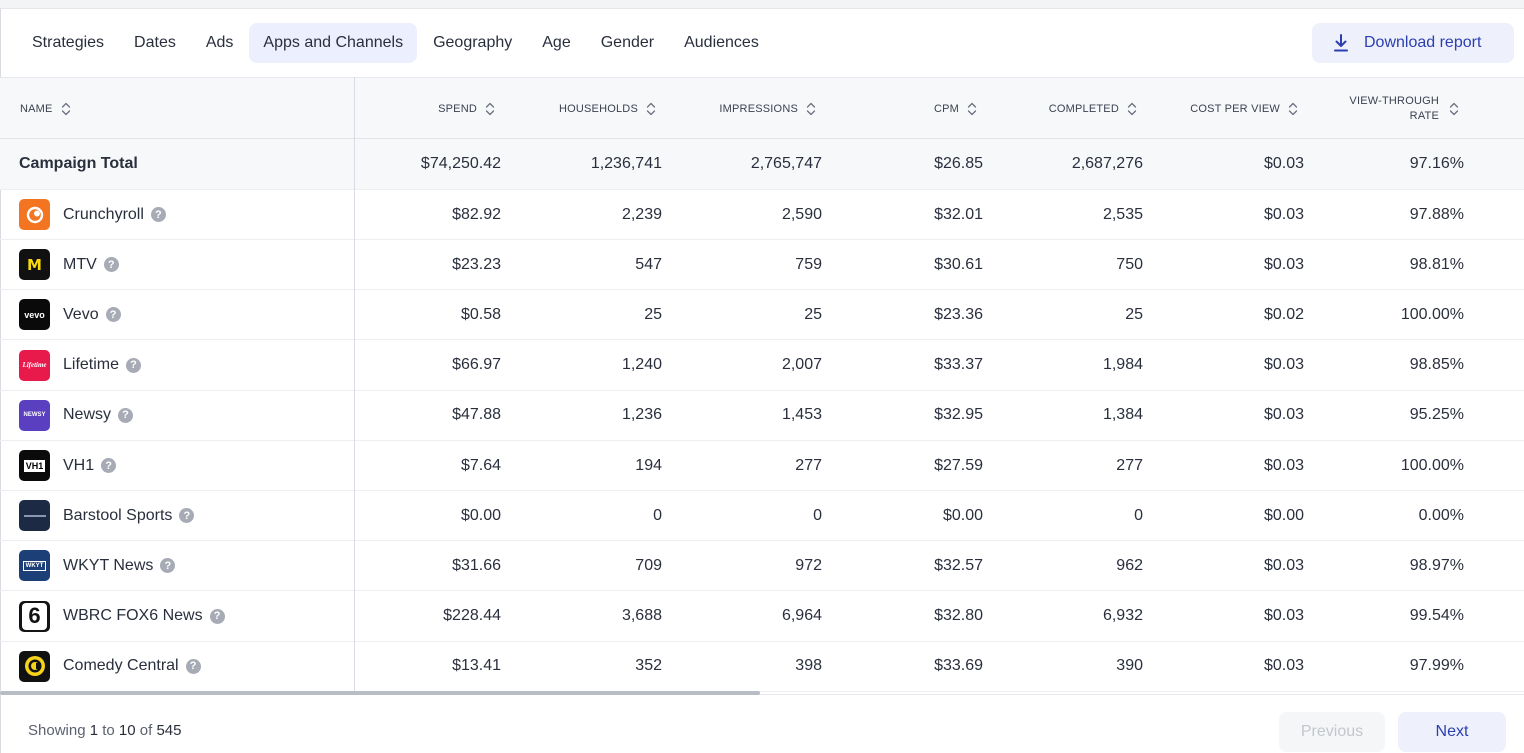 This screenshot has height=753, width=1524. I want to click on column-header-label: VIEW-THROUGH RATE, so click(1394, 109).